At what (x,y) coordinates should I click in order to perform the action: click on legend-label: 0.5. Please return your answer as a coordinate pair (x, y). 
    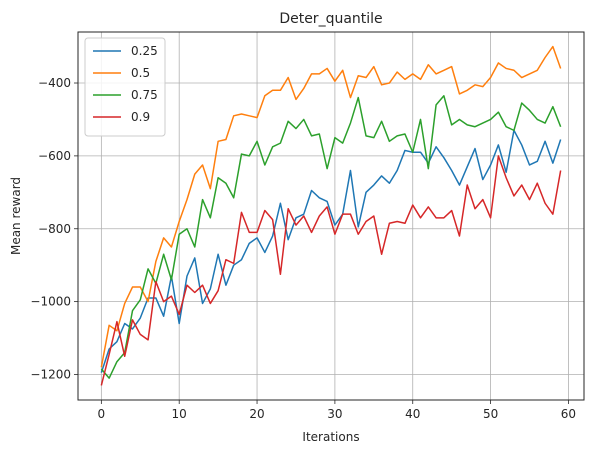
    Looking at the image, I should click on (140, 73).